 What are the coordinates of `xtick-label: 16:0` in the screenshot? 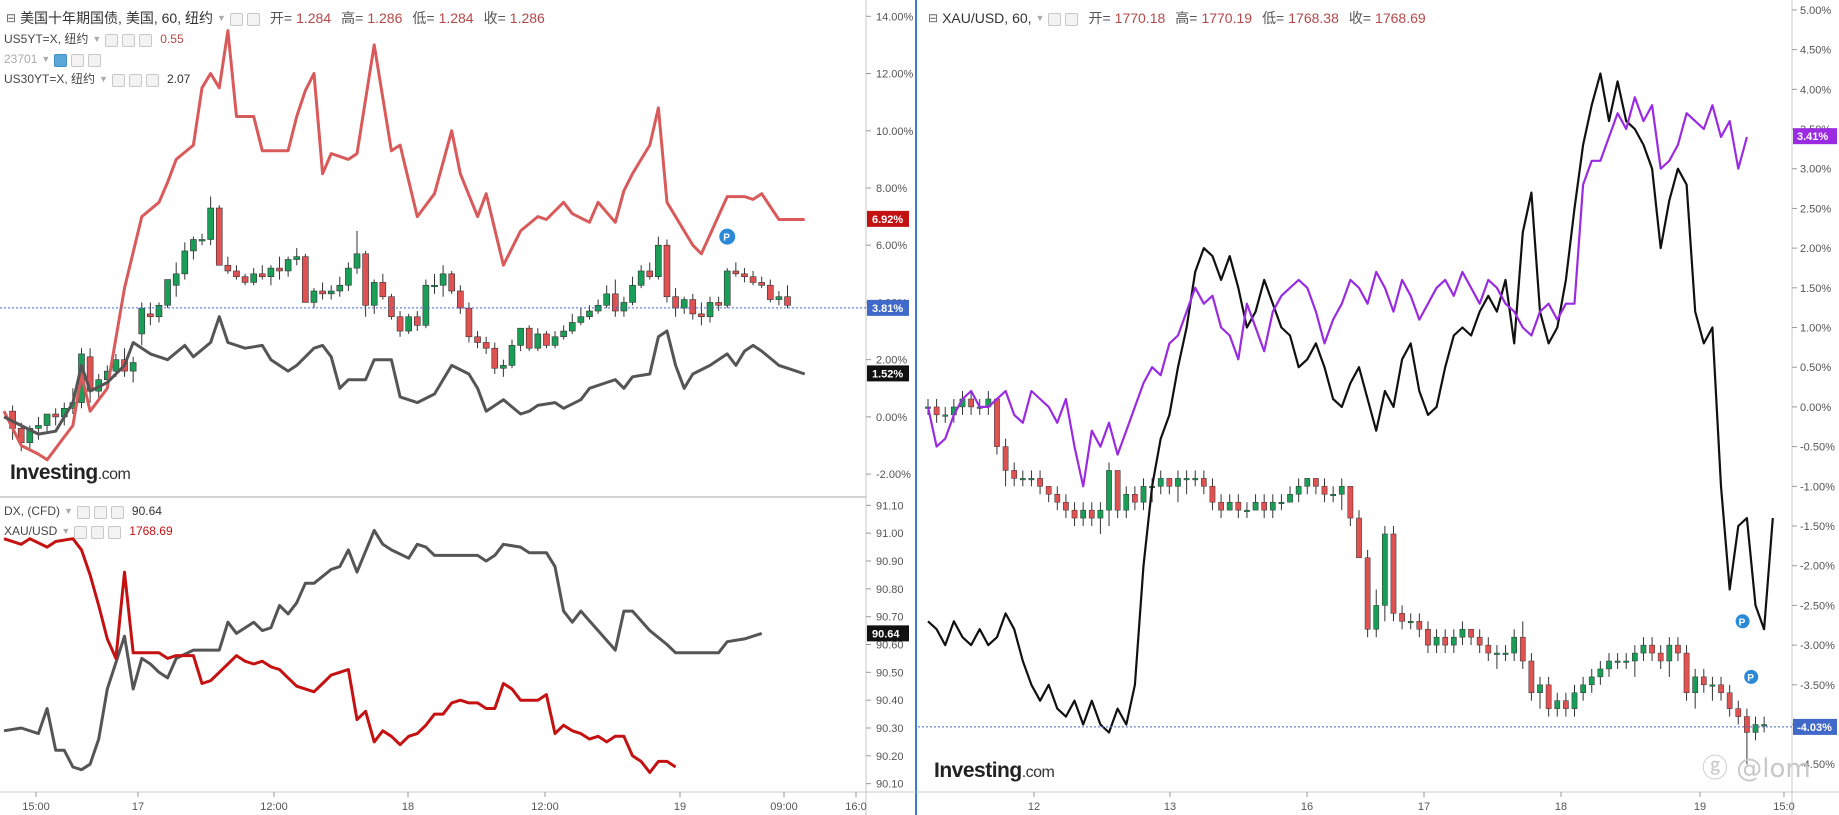 It's located at (855, 807).